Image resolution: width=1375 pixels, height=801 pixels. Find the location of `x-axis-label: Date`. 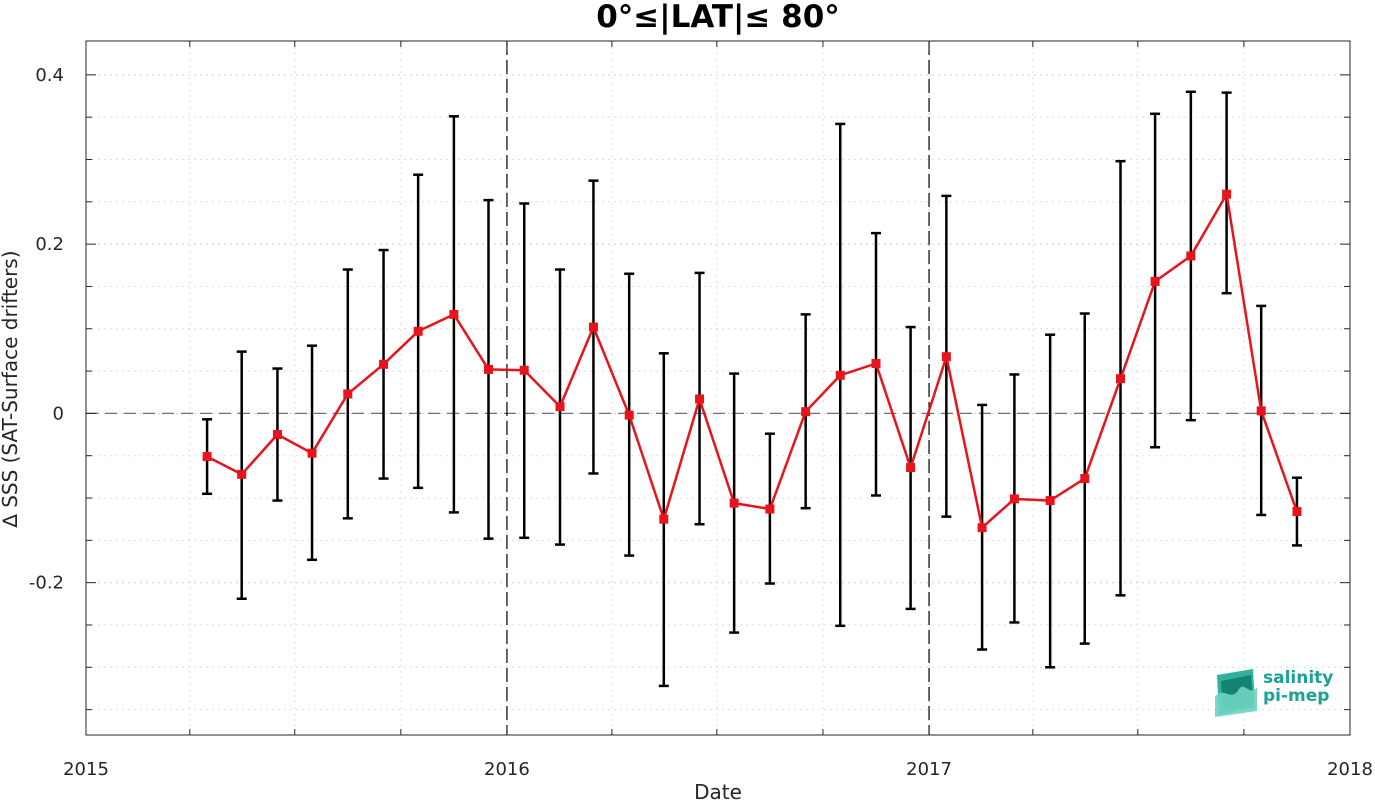

x-axis-label: Date is located at coordinates (718, 790).